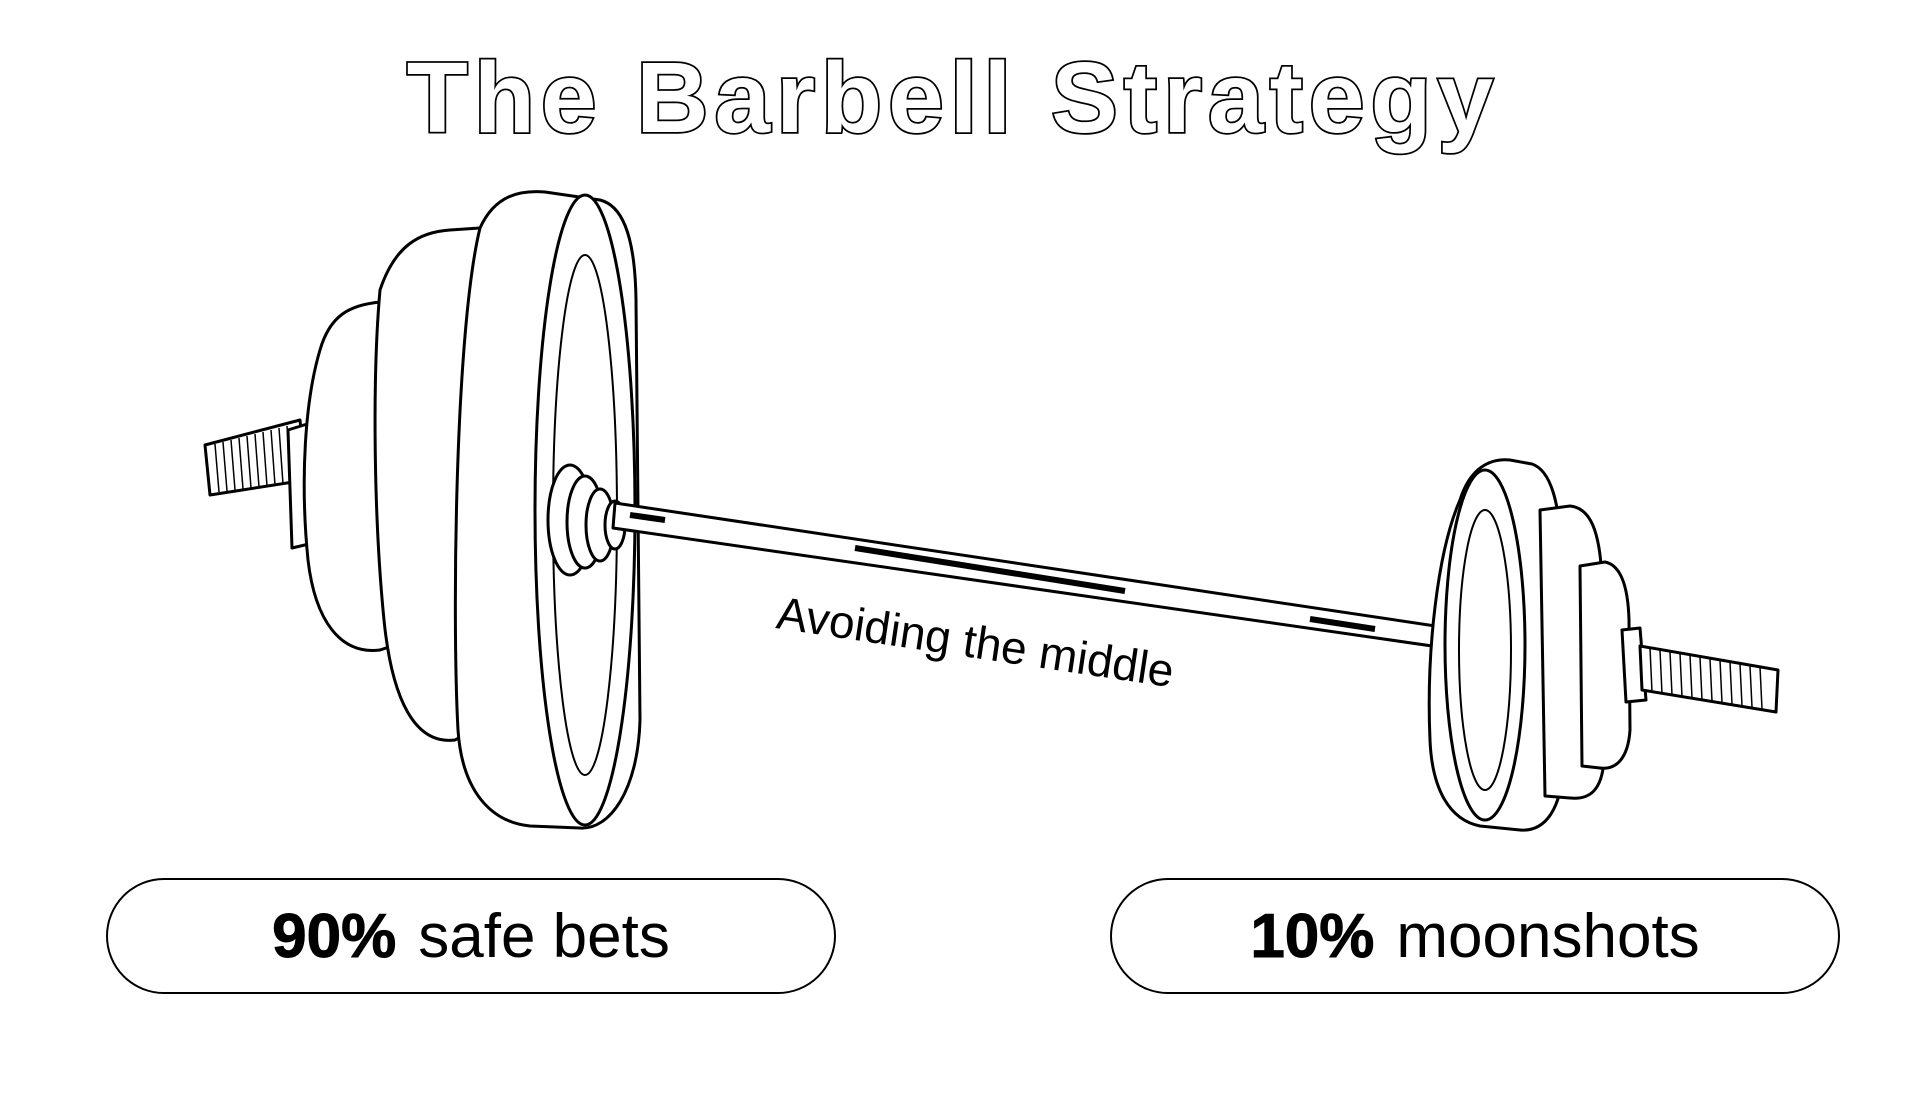 The height and width of the screenshot is (1100, 1906). I want to click on moonshots-percent: 10%, so click(1312, 936).